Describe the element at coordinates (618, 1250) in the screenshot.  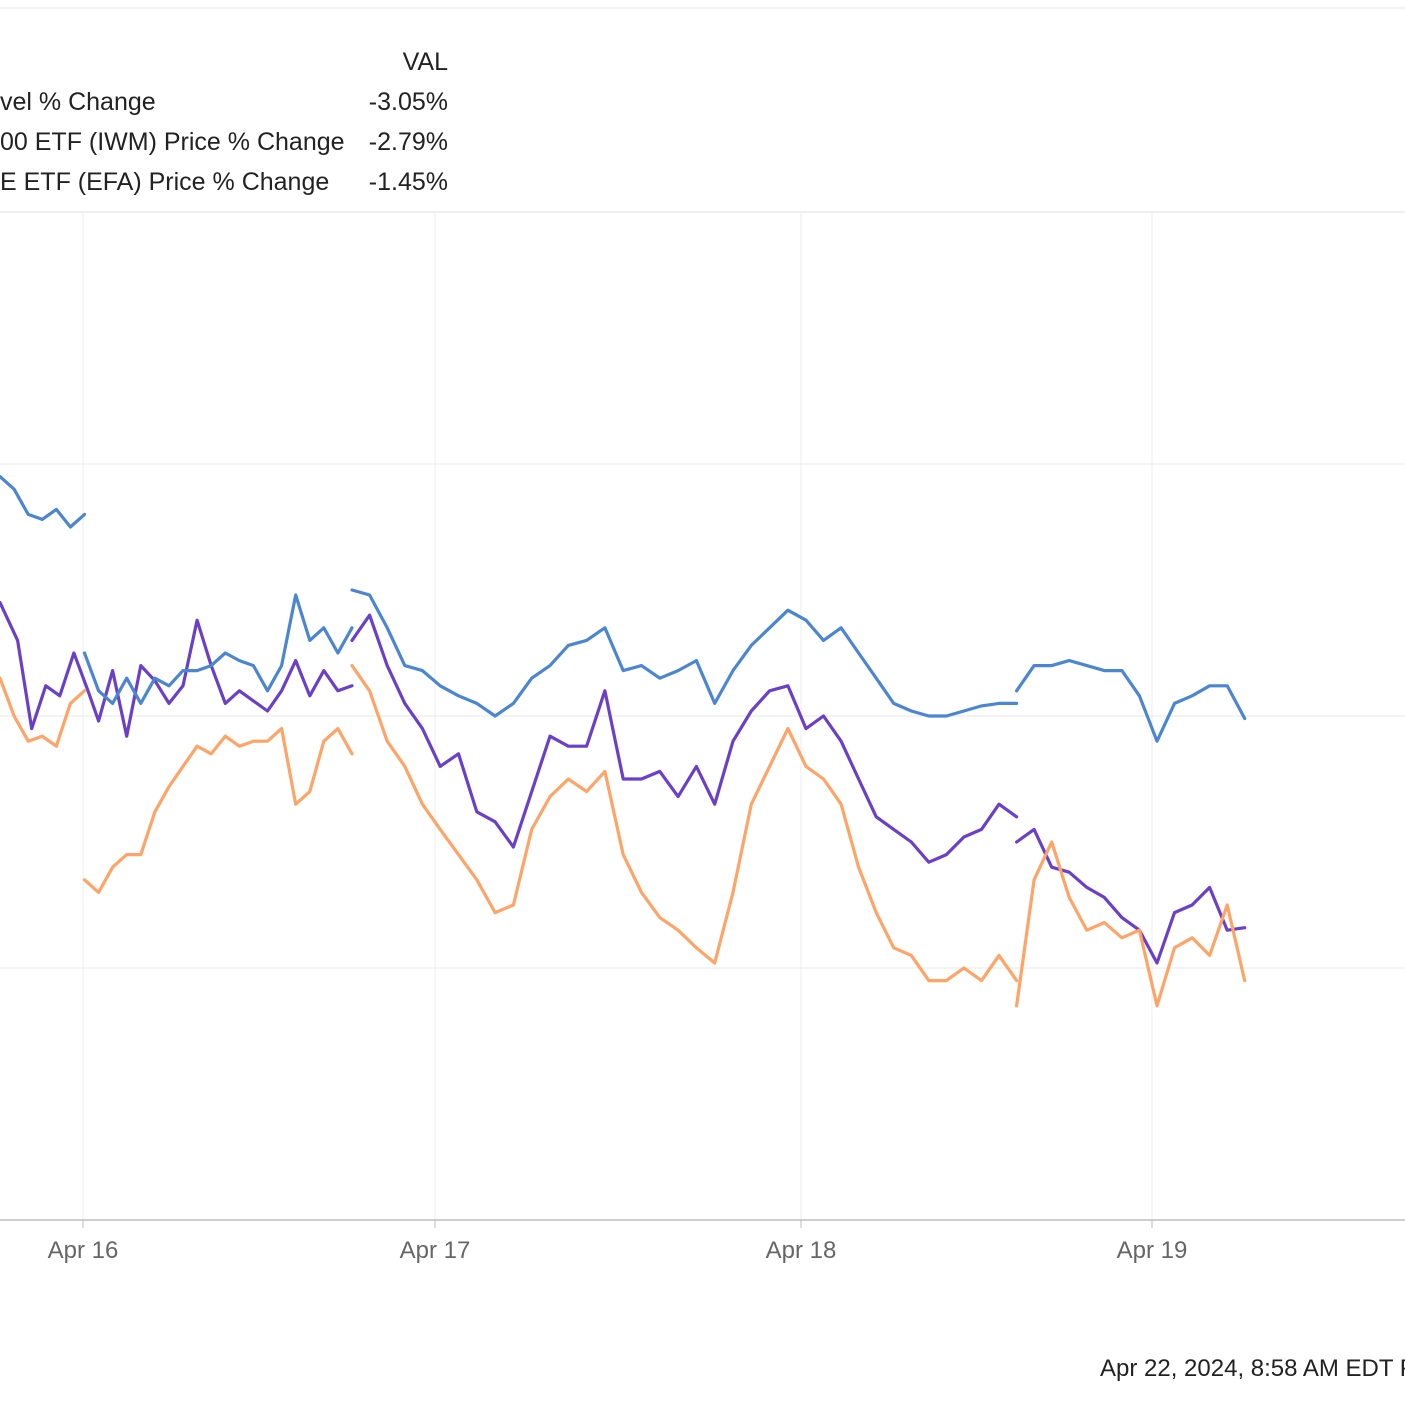
I see `x-axis-labels: Apr 16 Apr 17 Apr 18 Apr 19` at that location.